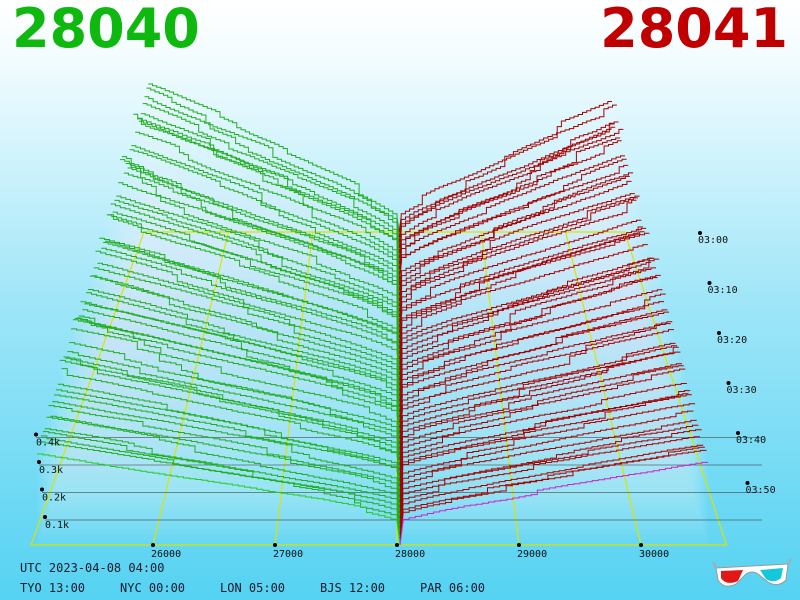  What do you see at coordinates (57, 525) in the screenshot?
I see `volume-tick-label: 0.1k` at bounding box center [57, 525].